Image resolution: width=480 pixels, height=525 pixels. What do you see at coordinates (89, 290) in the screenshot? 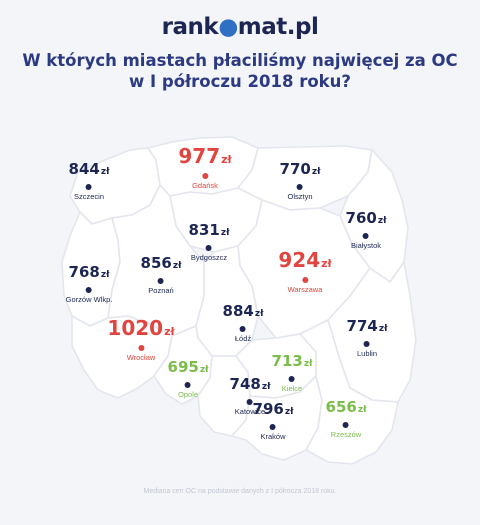
I see `marker-gorzow` at bounding box center [89, 290].